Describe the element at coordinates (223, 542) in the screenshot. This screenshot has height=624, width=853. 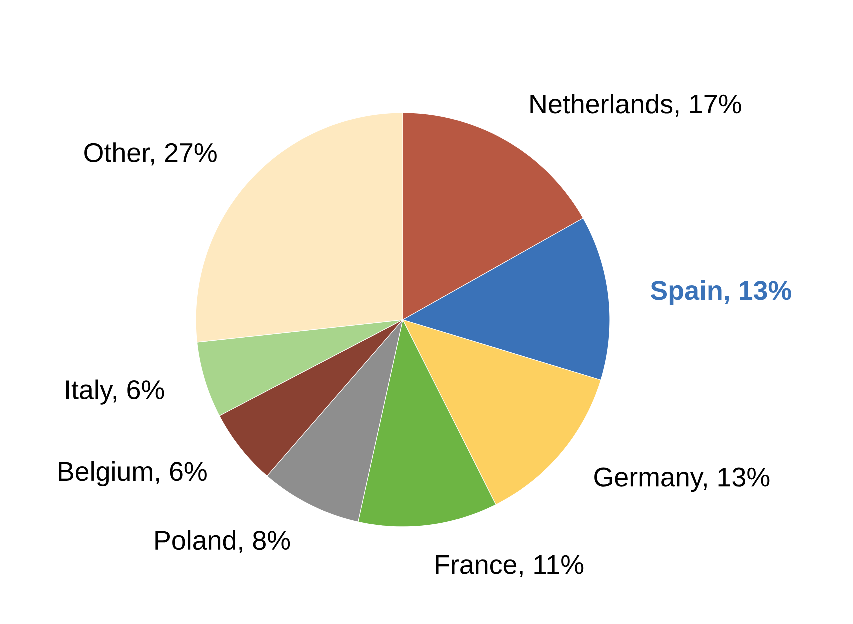
I see `slice-label: Poland, 8%` at that location.